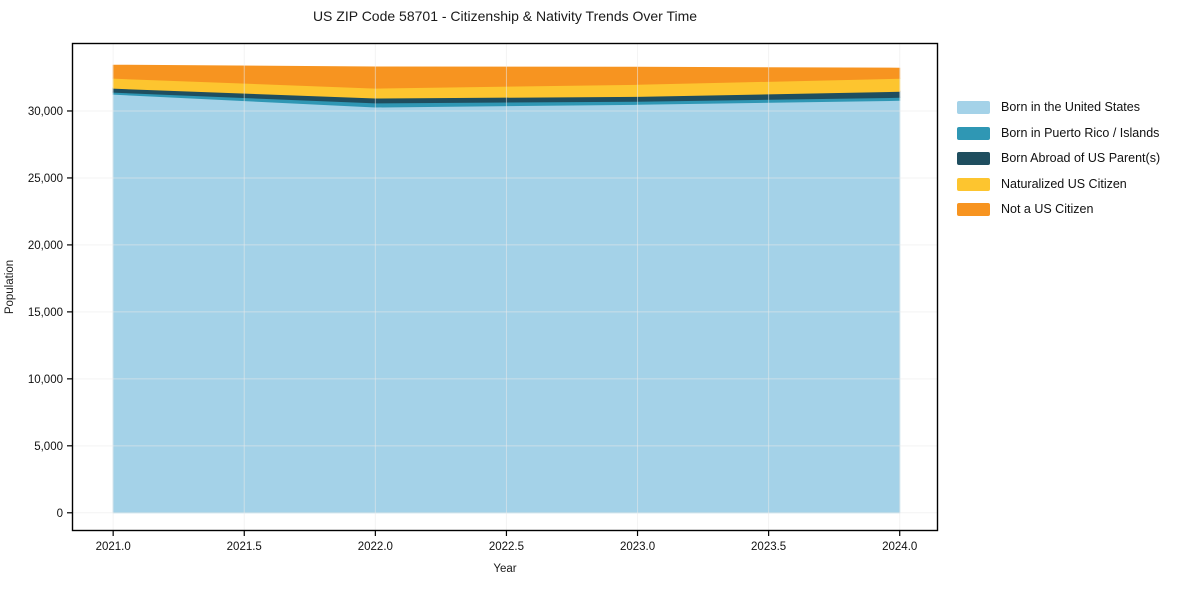 This screenshot has width=1189, height=590. Describe the element at coordinates (45, 112) in the screenshot. I see `y-tick-label: 30,000` at that location.